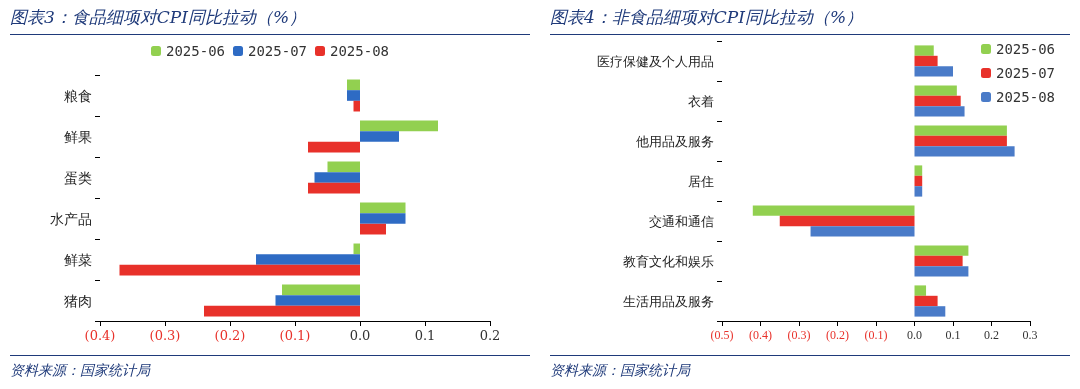 The height and width of the screenshot is (389, 1080). Describe the element at coordinates (71, 218) in the screenshot. I see `y-tick-label: 水产品` at that location.